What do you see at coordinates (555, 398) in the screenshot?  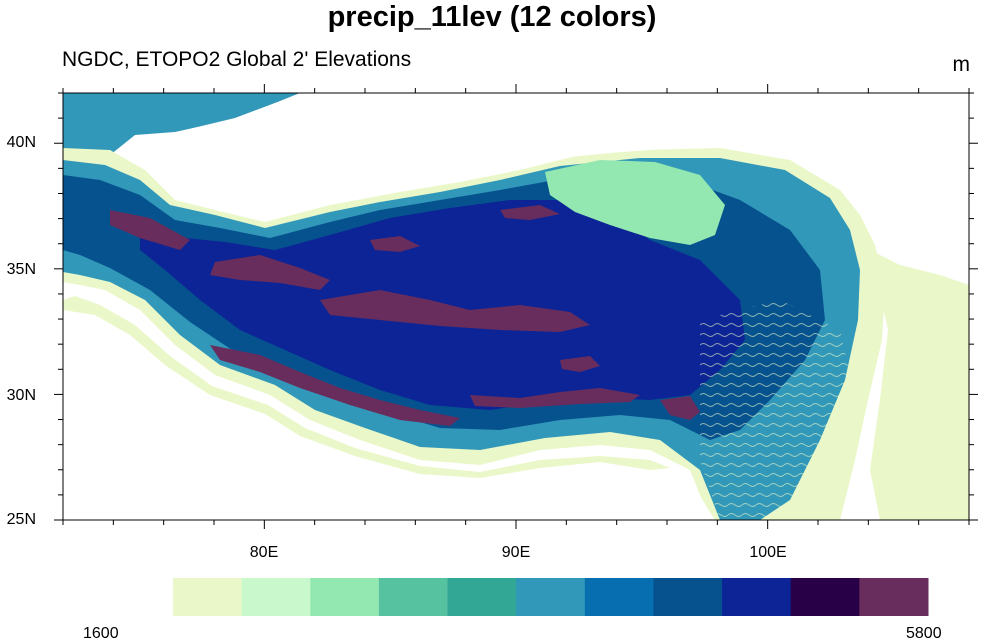 I see `peak-ridge-south` at bounding box center [555, 398].